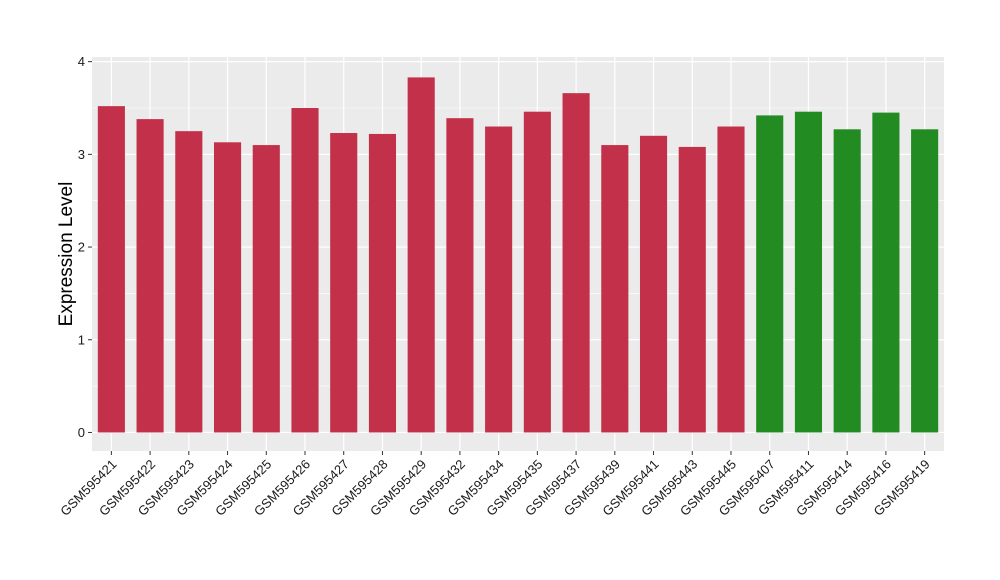  What do you see at coordinates (382, 283) in the screenshot?
I see `bar-GSM595428` at bounding box center [382, 283].